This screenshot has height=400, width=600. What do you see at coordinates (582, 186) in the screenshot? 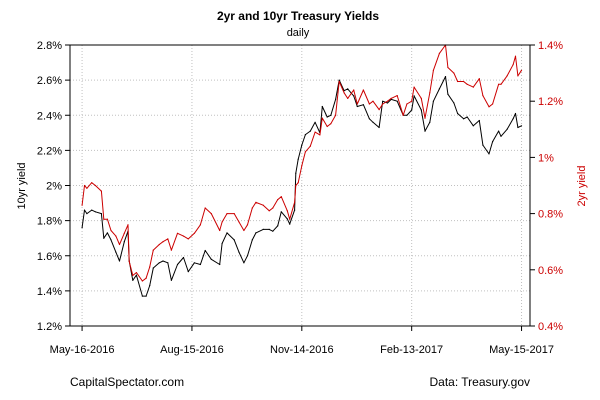
I see `y-axis-right-label: 2yr yield` at bounding box center [582, 186].